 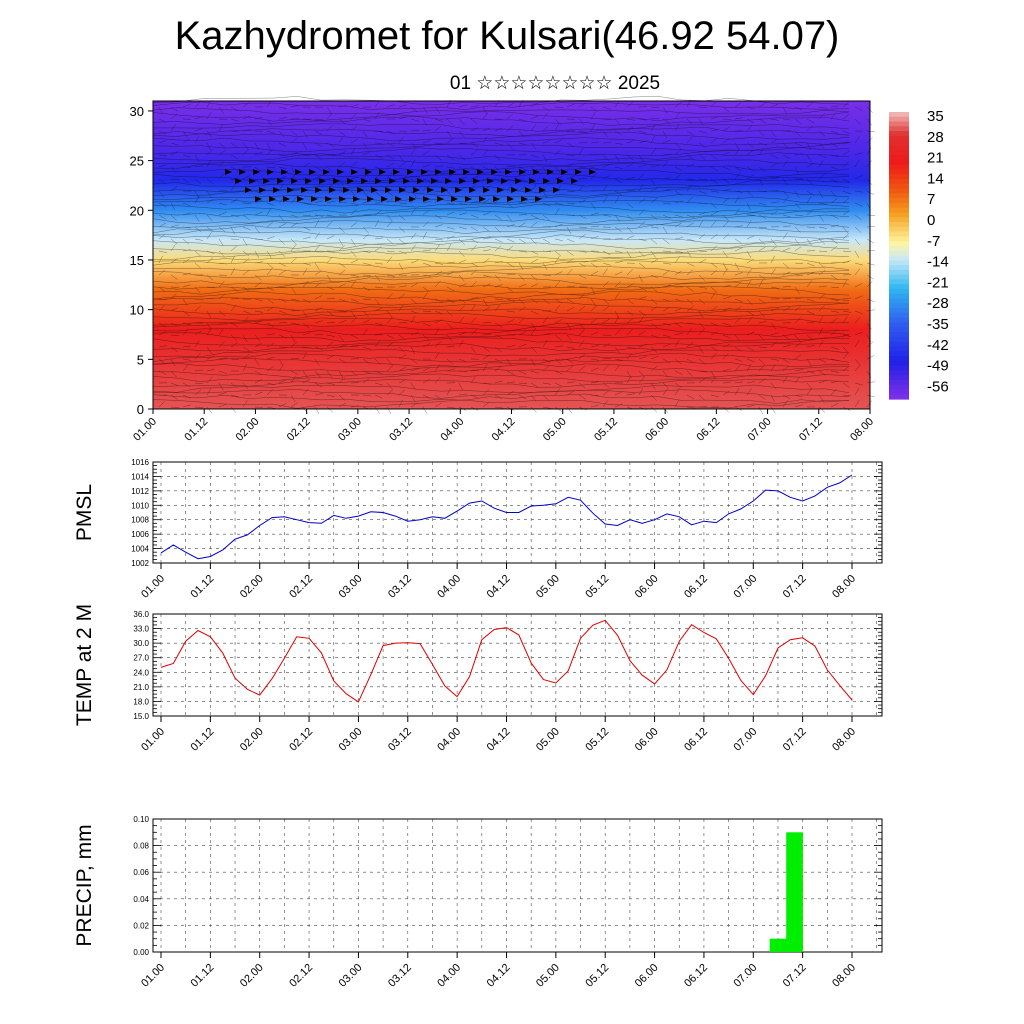 I want to click on colorbar-label: 7, so click(x=931, y=199).